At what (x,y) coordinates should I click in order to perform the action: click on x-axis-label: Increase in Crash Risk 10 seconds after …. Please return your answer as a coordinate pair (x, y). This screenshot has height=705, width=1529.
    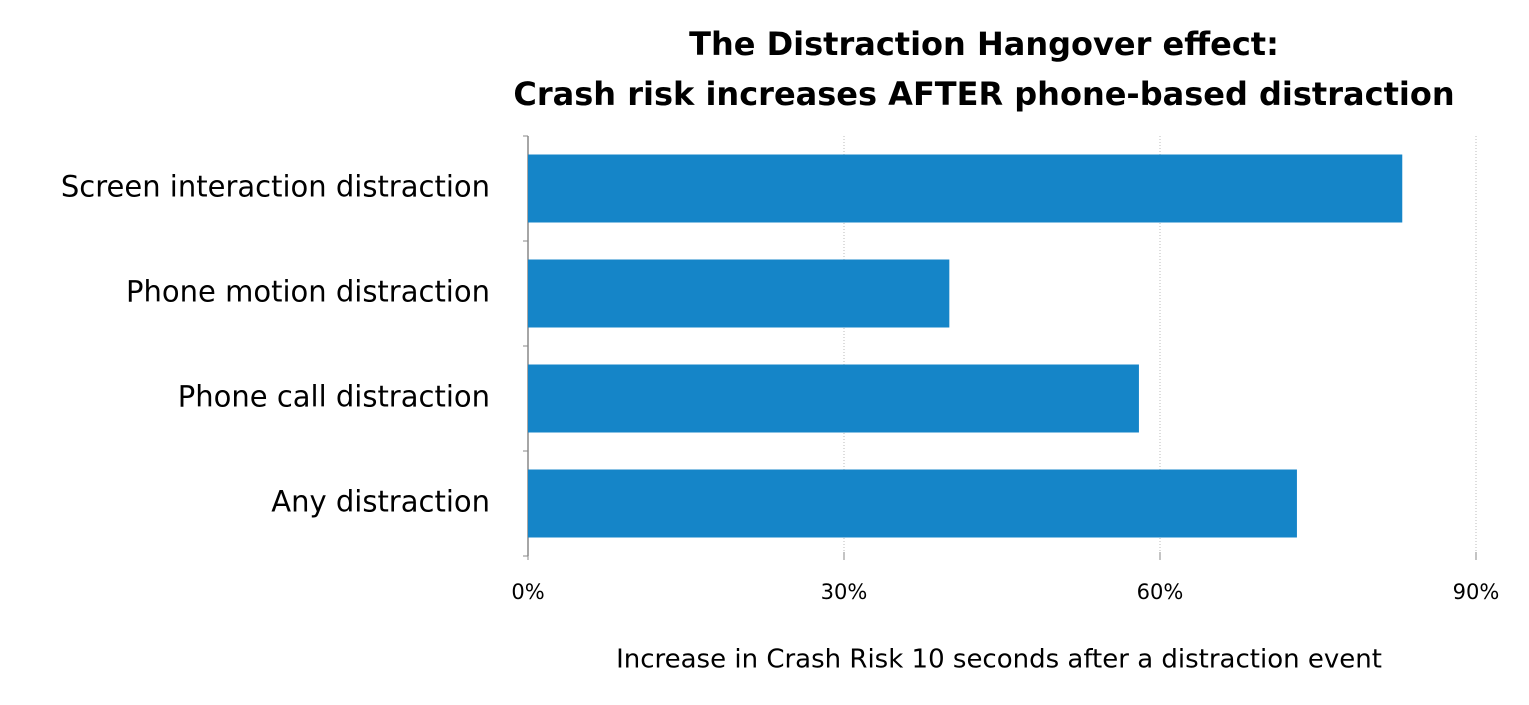
    Looking at the image, I should click on (999, 660).